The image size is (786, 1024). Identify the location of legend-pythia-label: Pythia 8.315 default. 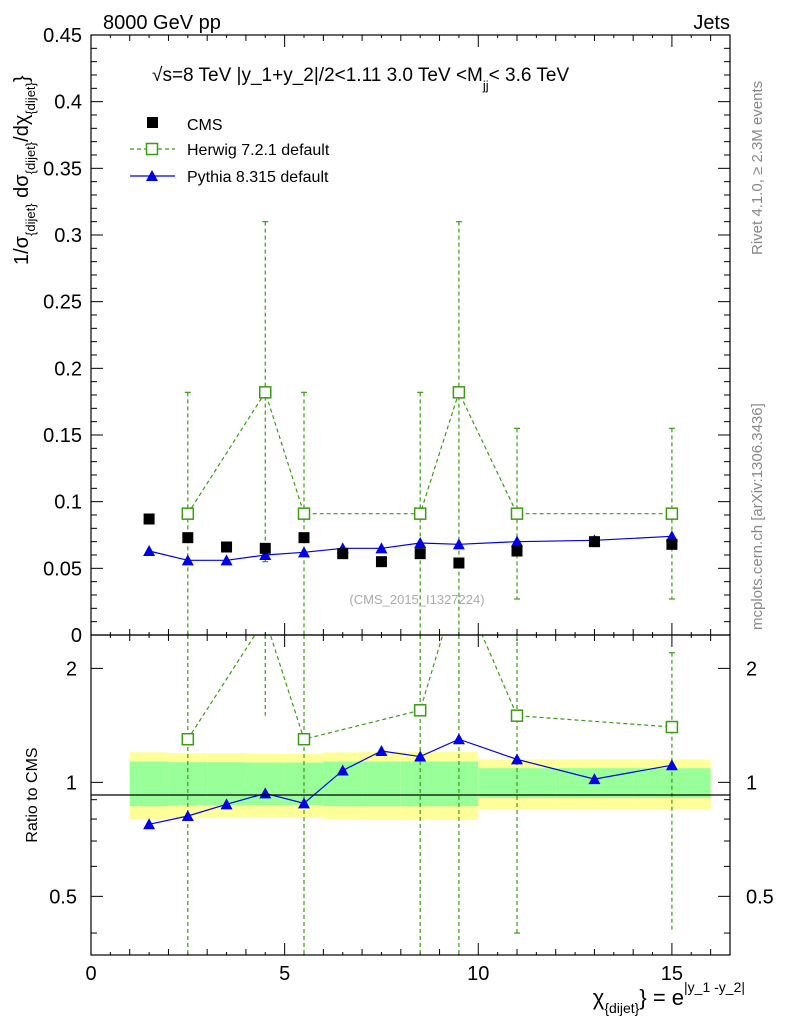
(258, 177).